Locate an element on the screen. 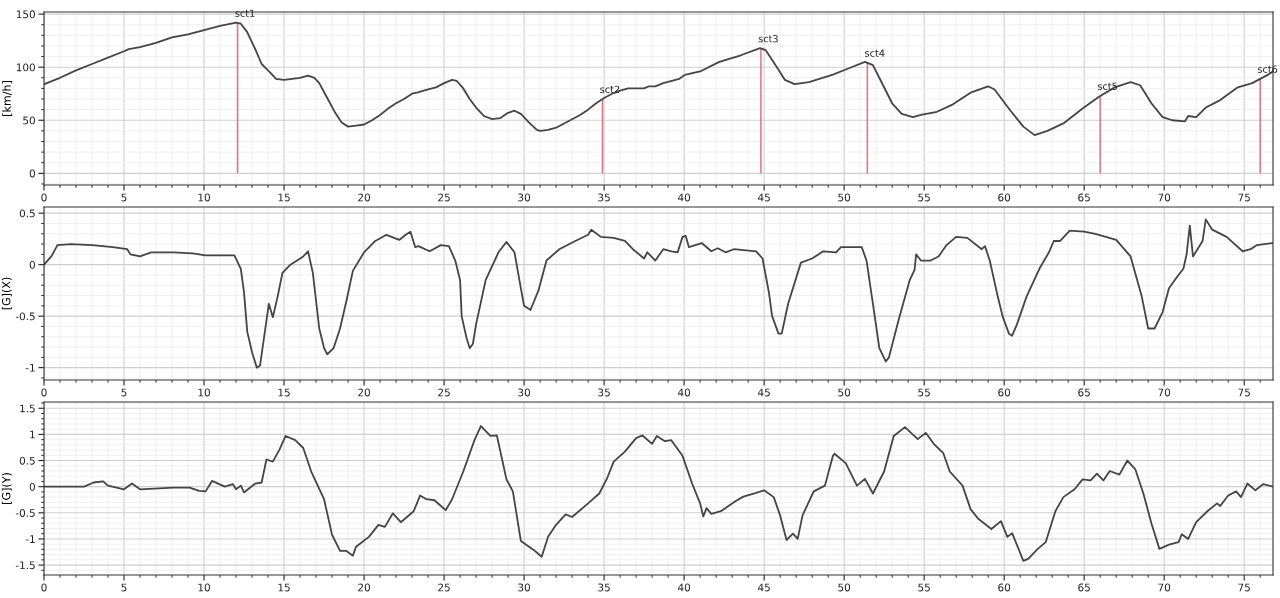 Image resolution: width=1280 pixels, height=598 pixels. ref-line-label: sct4 is located at coordinates (875, 53).